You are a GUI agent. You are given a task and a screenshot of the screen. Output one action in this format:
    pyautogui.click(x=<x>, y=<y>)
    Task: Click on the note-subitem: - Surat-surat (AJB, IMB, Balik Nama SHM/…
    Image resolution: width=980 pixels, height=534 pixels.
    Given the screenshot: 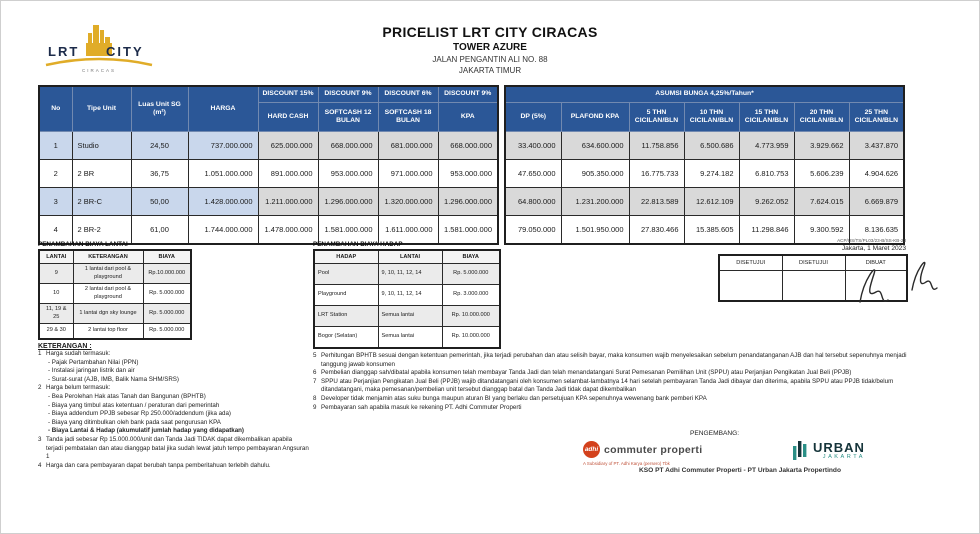 What is the action you would take?
    pyautogui.click(x=113, y=379)
    